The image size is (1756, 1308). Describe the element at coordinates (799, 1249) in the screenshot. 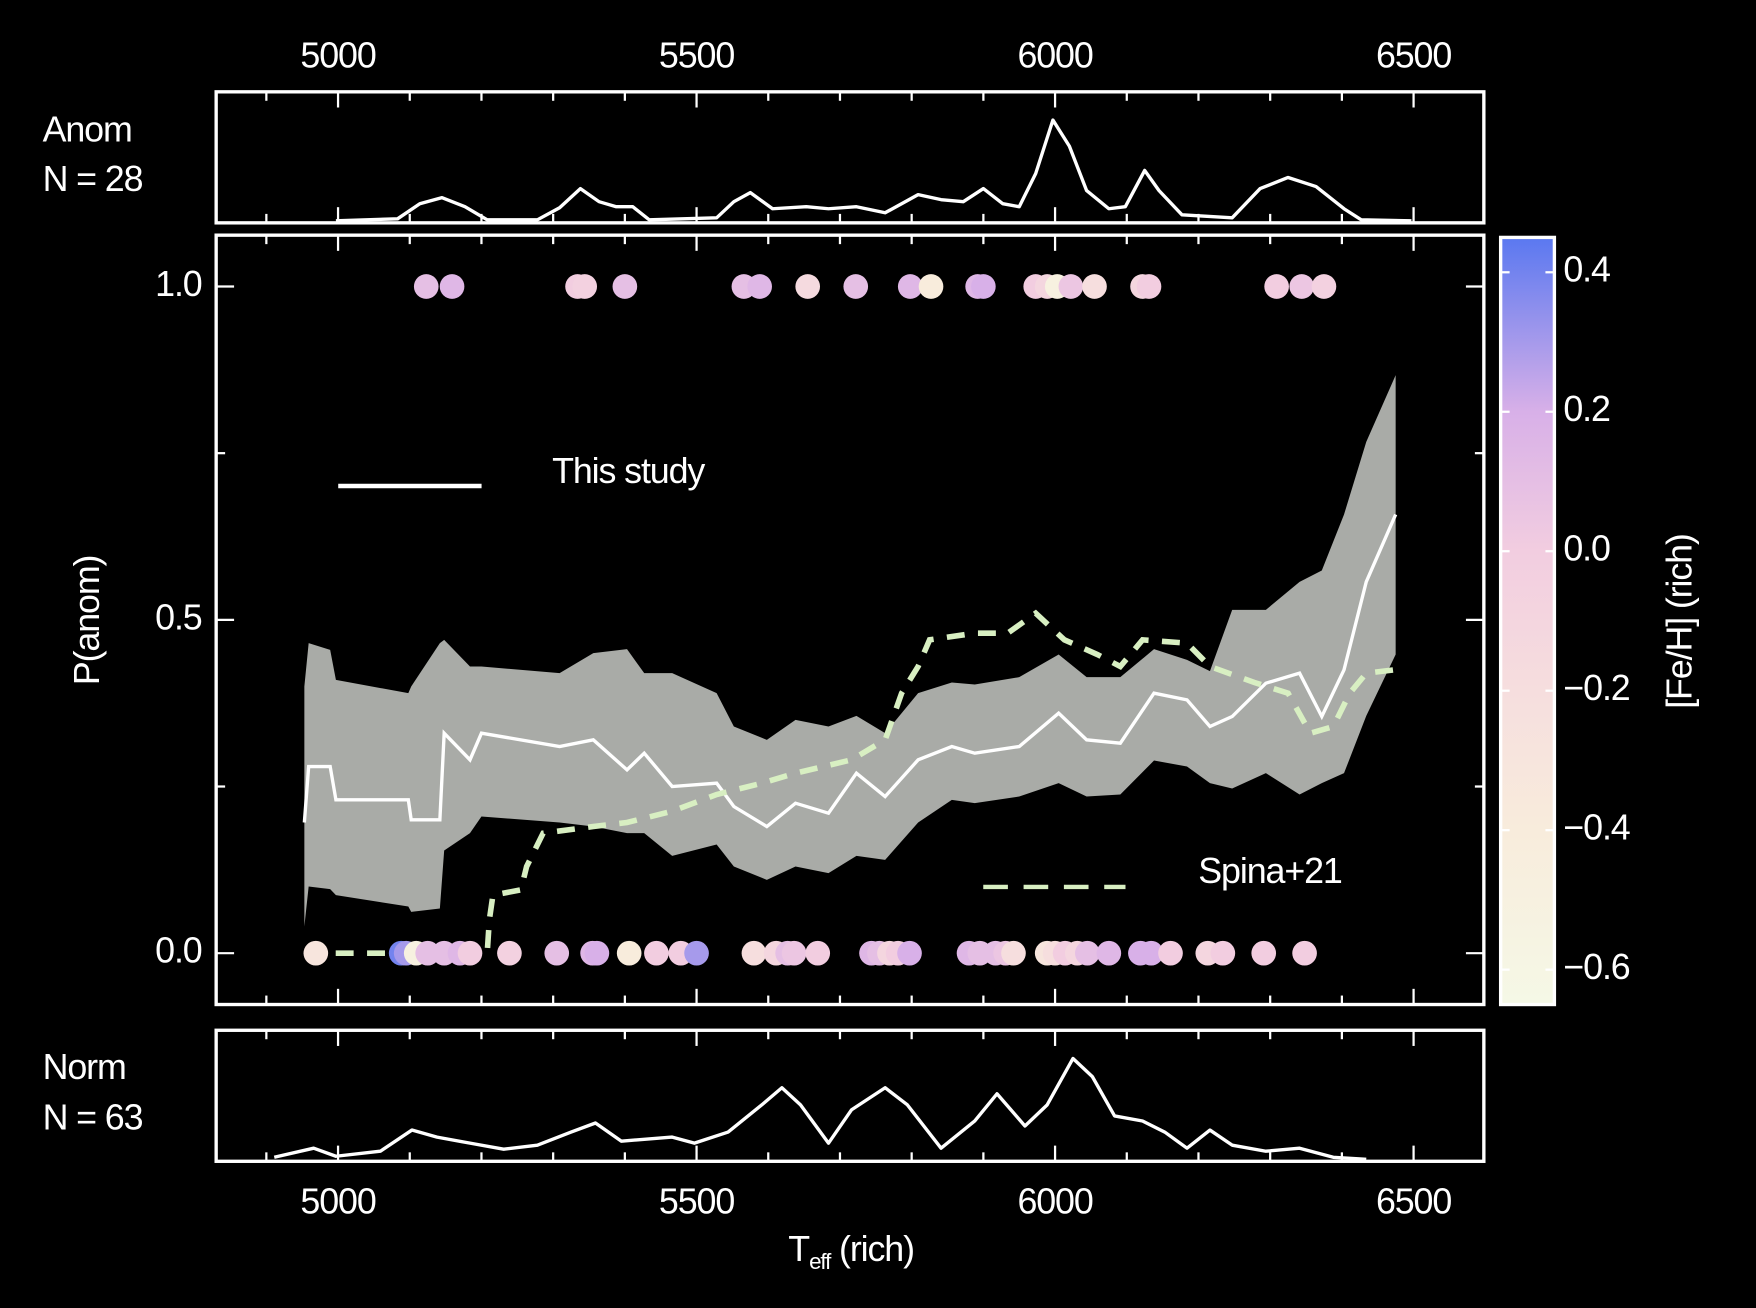

I see `x-axis-label-main: T` at that location.